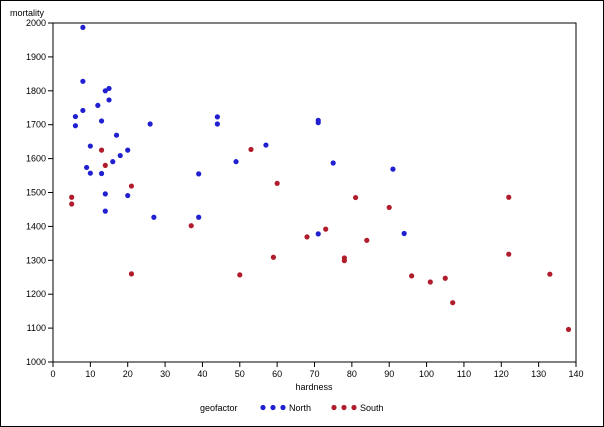 Image resolution: width=604 pixels, height=427 pixels. Describe the element at coordinates (52, 374) in the screenshot. I see `x-tick-label: 0` at that location.